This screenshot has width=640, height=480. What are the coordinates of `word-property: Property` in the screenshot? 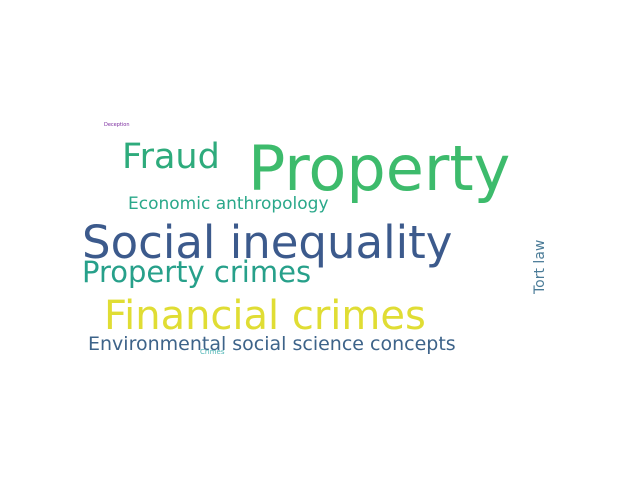 It's located at (379, 168).